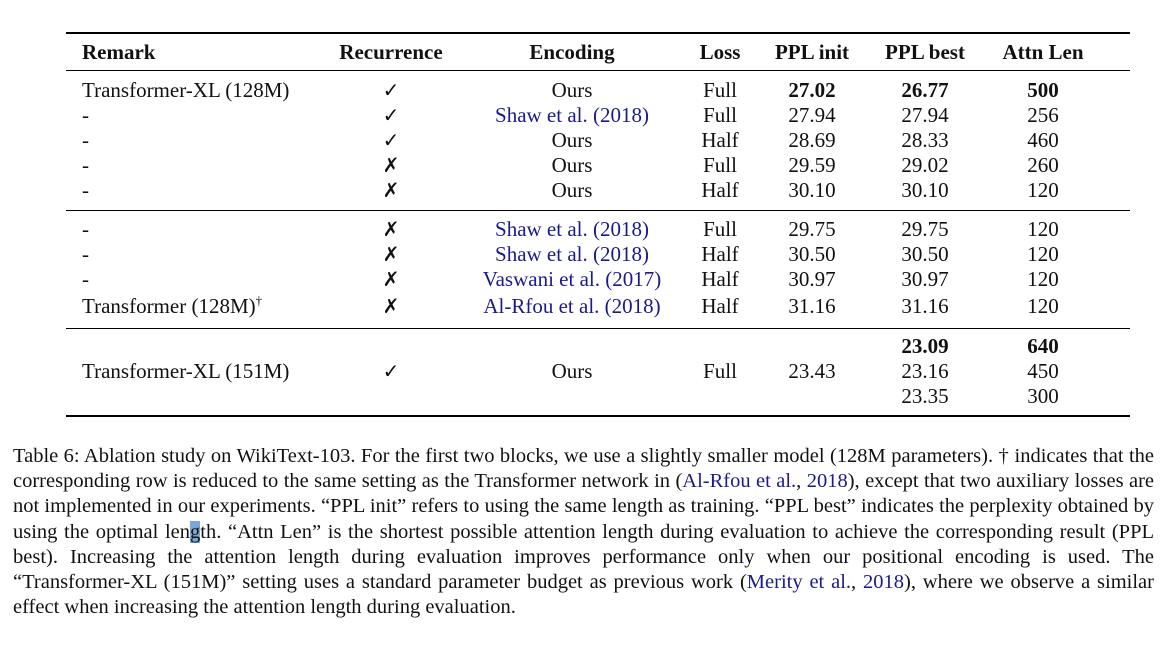 This screenshot has height=650, width=1166. What do you see at coordinates (598, 70) in the screenshot?
I see `header-rule` at bounding box center [598, 70].